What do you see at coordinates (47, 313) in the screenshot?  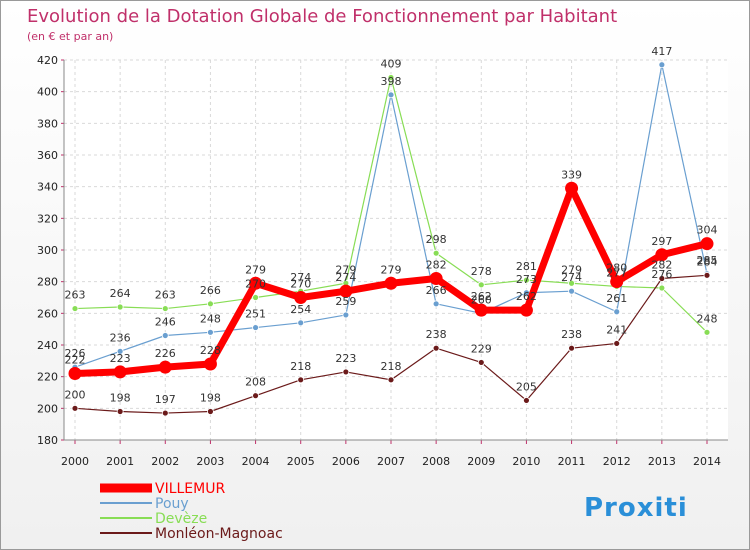 I see `y-tick-label: 260` at bounding box center [47, 313].